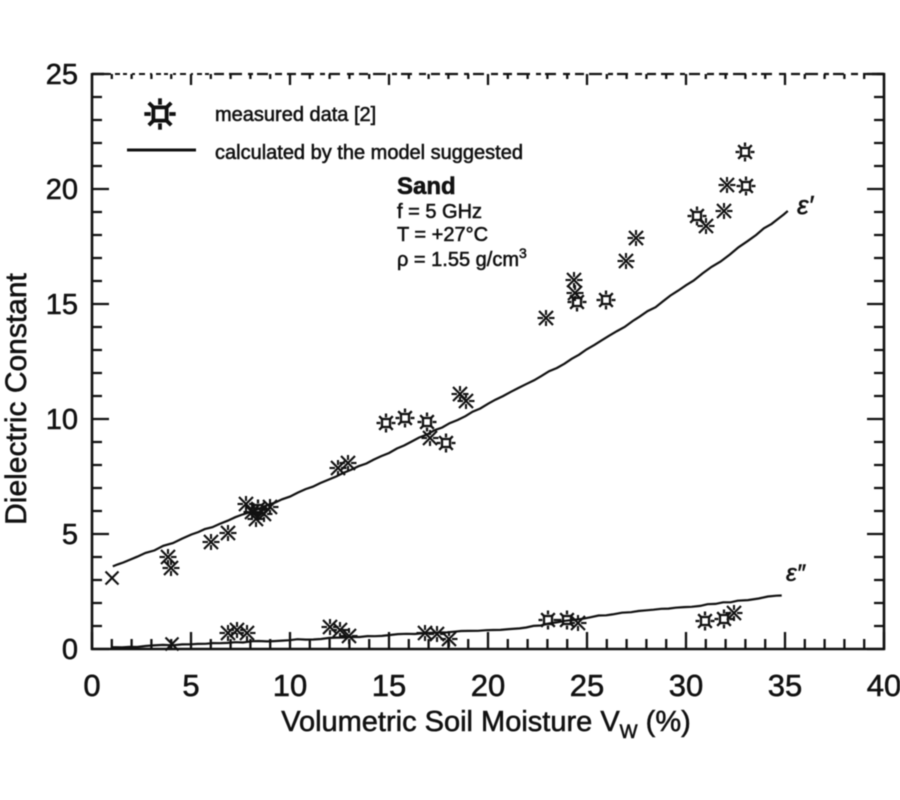 The image size is (900, 800). What do you see at coordinates (686, 685) in the screenshot?
I see `svg-text: 30` at bounding box center [686, 685].